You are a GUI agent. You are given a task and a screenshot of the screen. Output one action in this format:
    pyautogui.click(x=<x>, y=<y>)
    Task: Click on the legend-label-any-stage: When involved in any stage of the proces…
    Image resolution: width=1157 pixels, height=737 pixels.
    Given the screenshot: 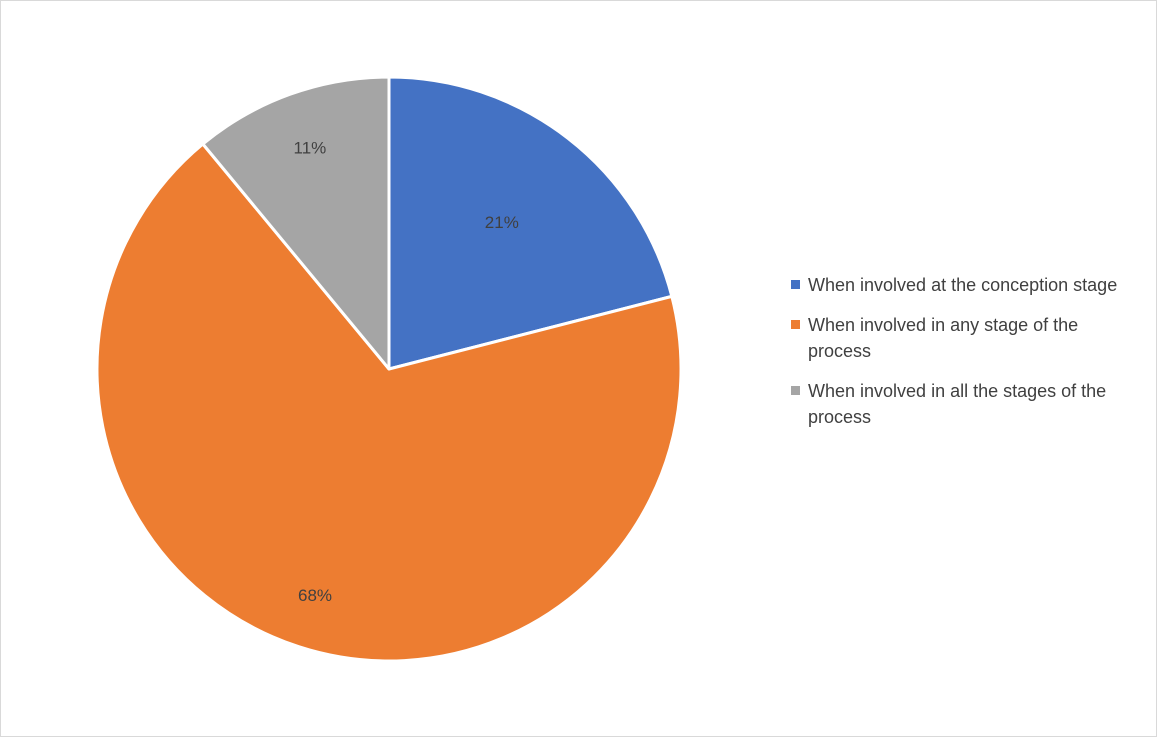 What is the action you would take?
    pyautogui.click(x=943, y=338)
    